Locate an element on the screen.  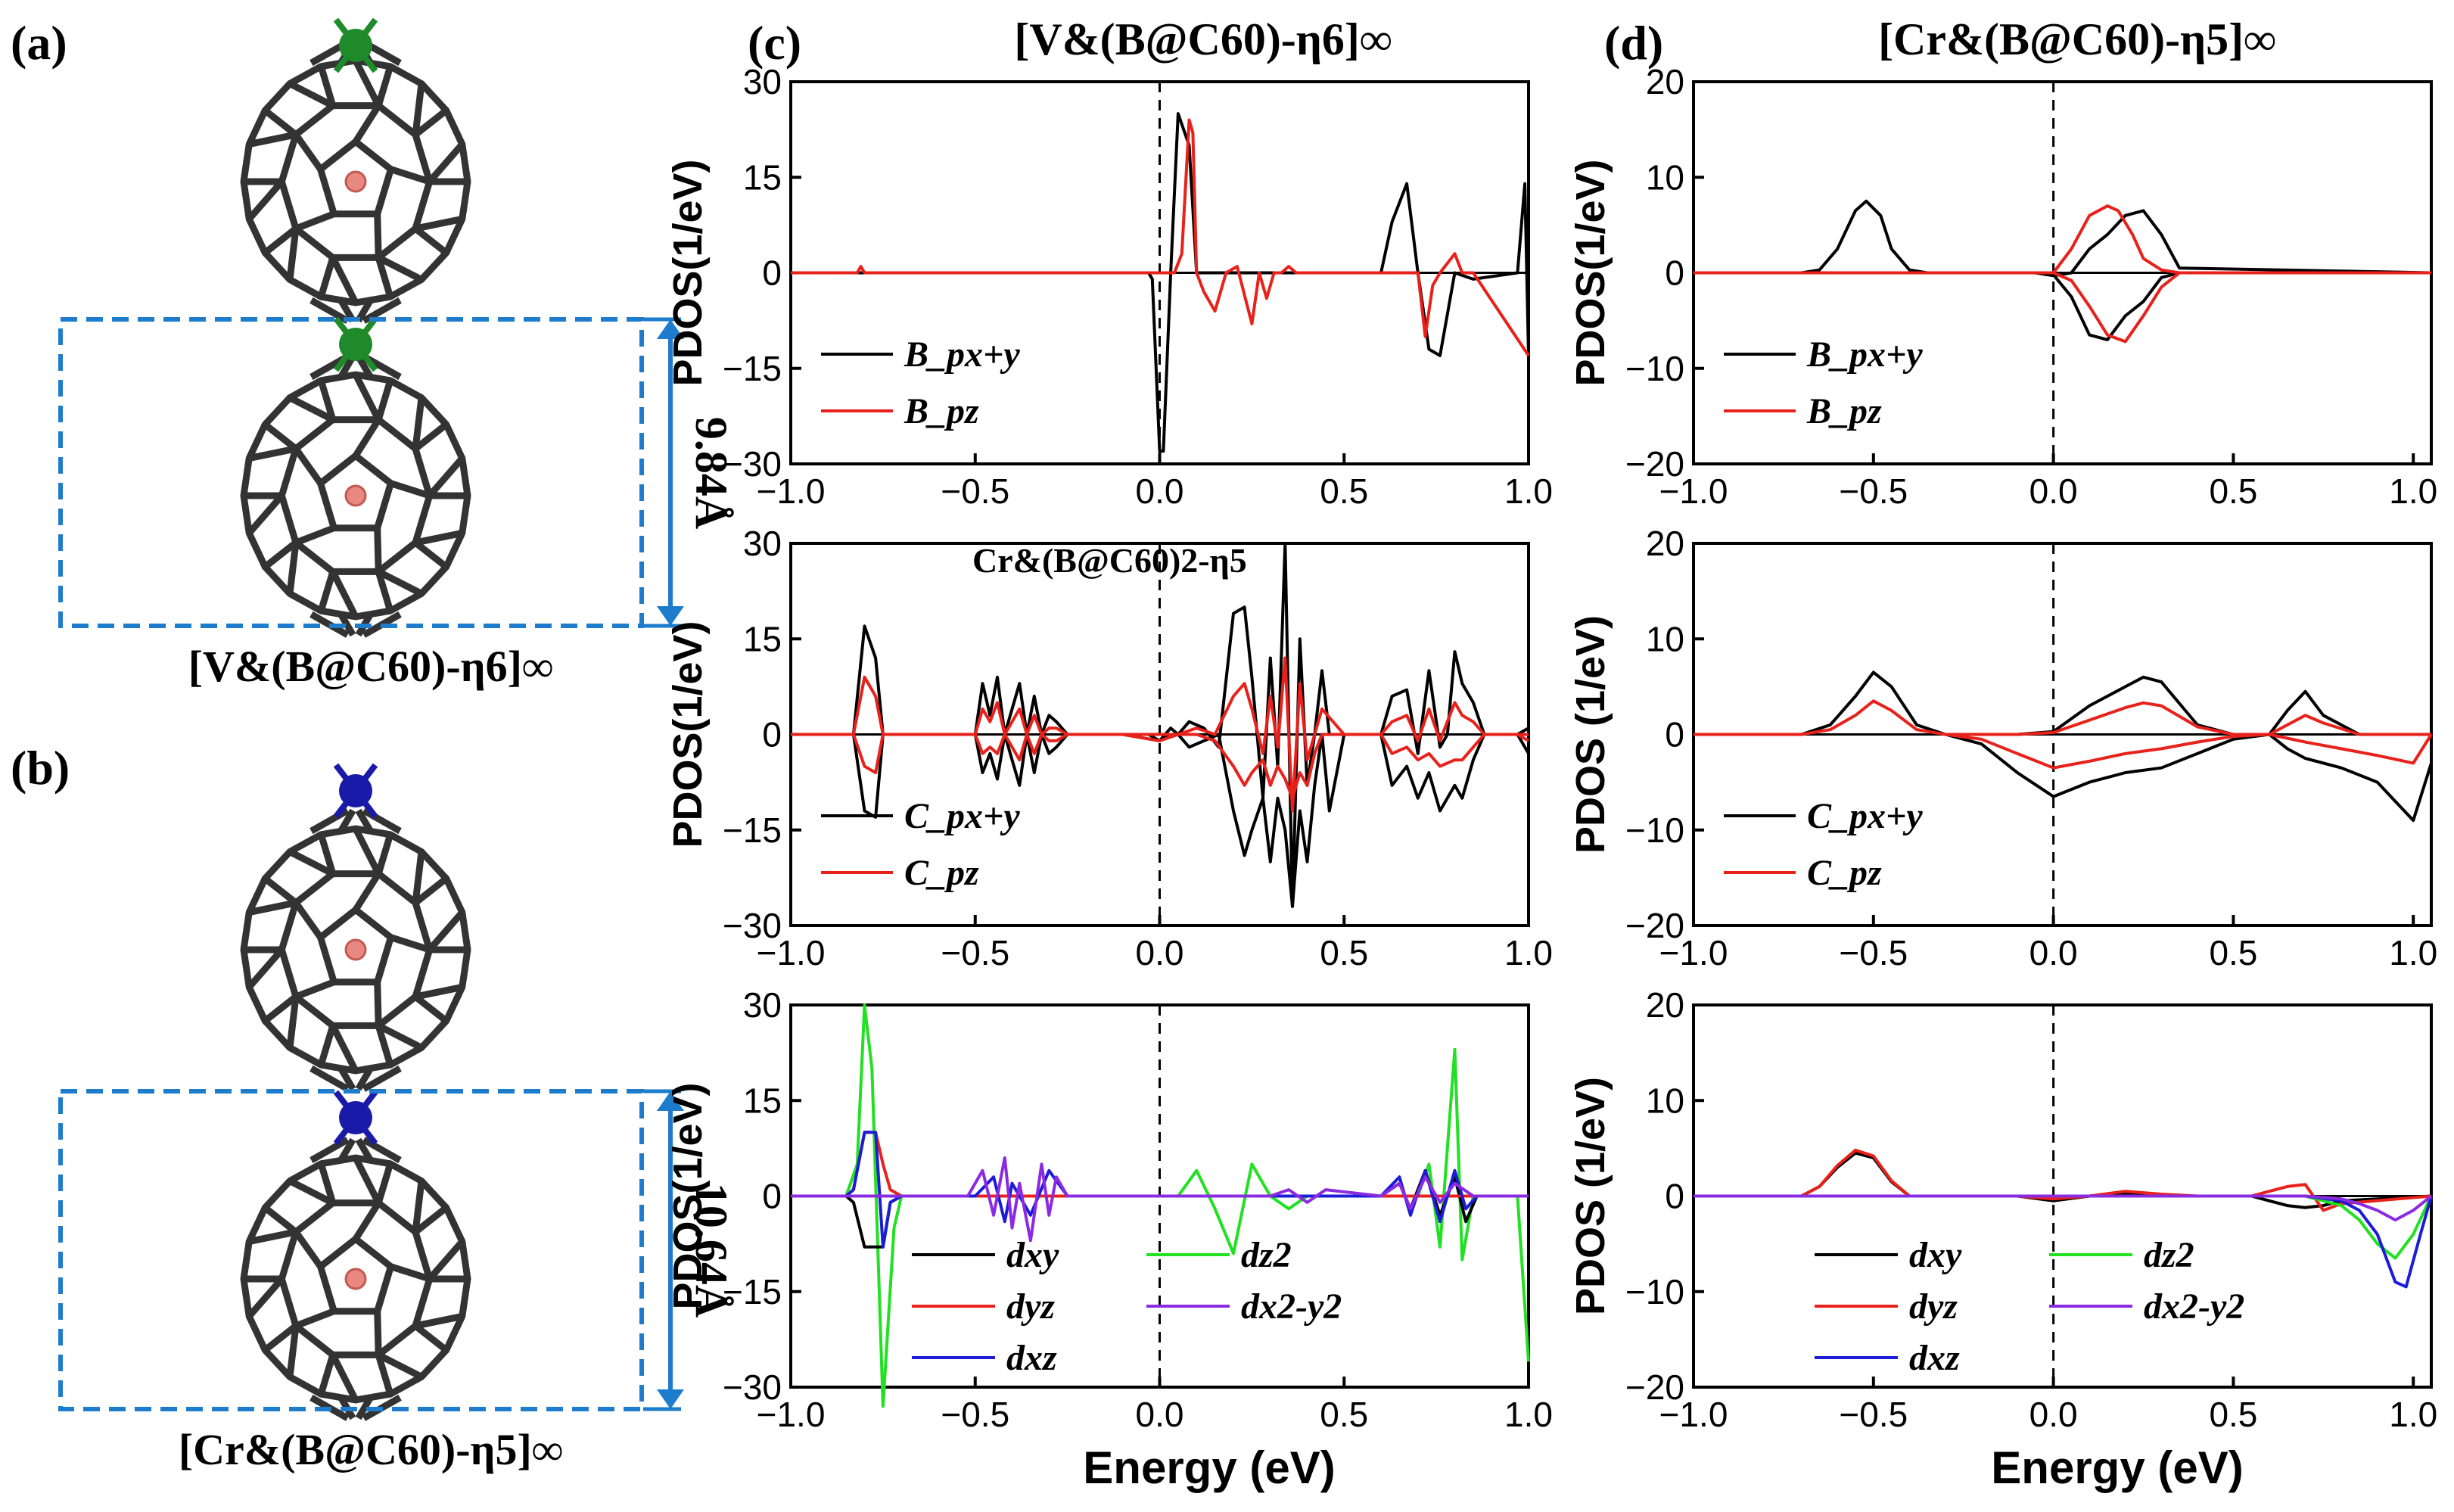
legend-label: dxy is located at coordinates (1935, 1255).